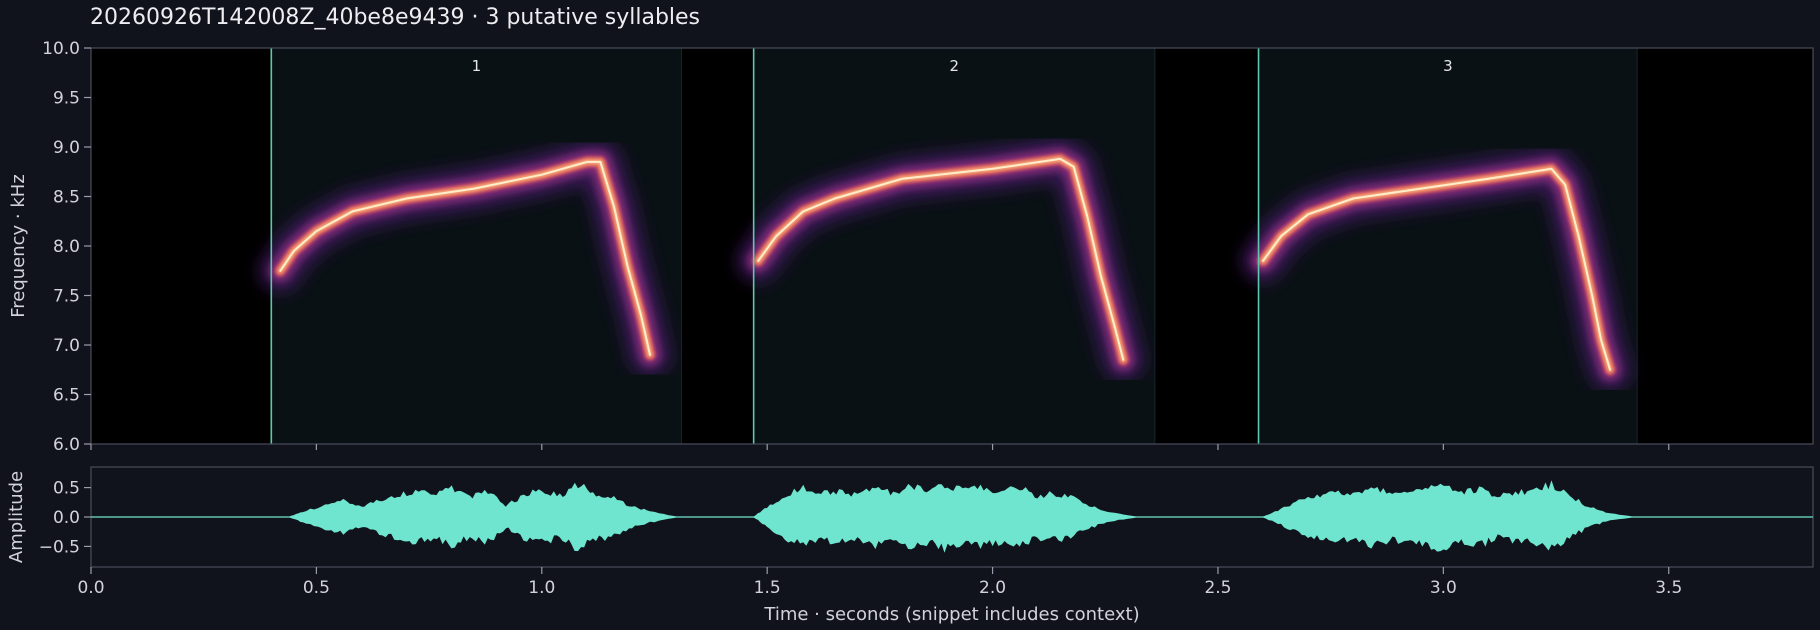  What do you see at coordinates (1668, 588) in the screenshot?
I see `time-tick-label-7: 3.5` at bounding box center [1668, 588].